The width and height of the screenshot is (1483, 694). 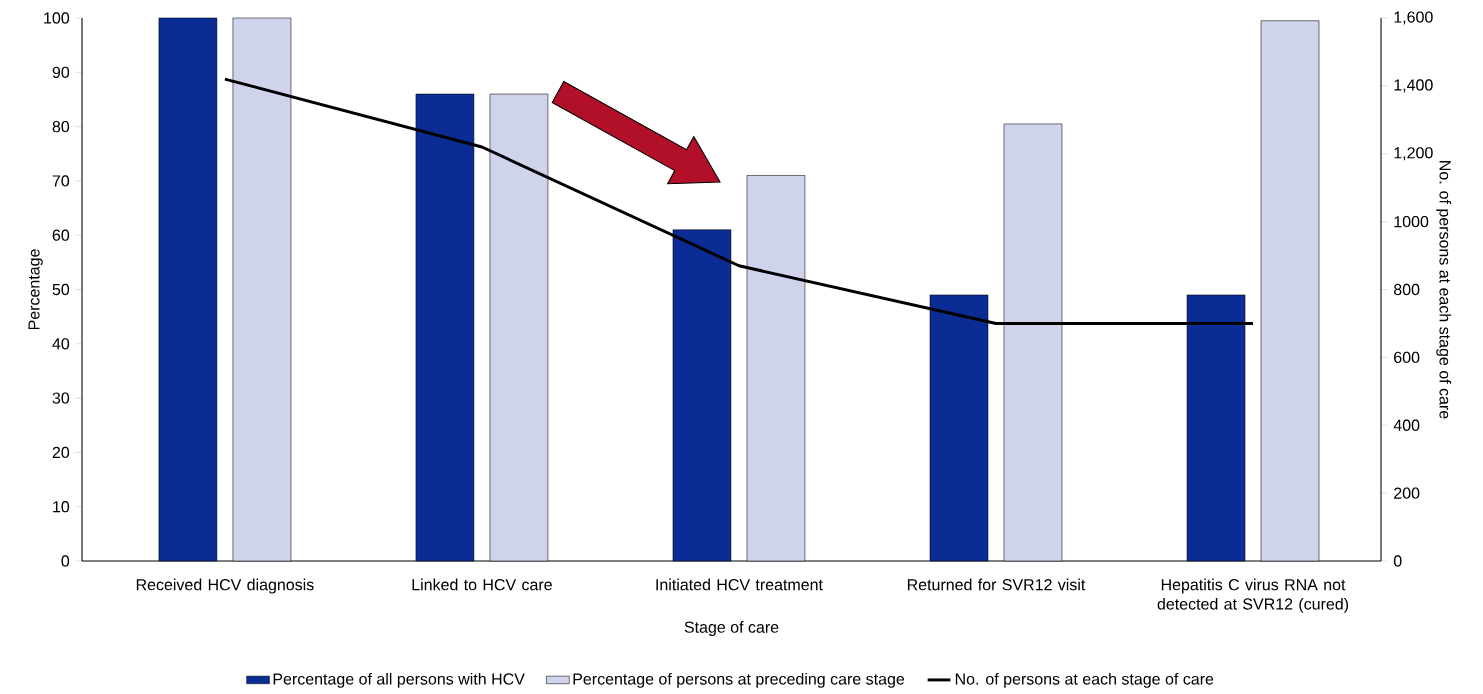 I want to click on y2-tick-label: 200, so click(x=1407, y=493).